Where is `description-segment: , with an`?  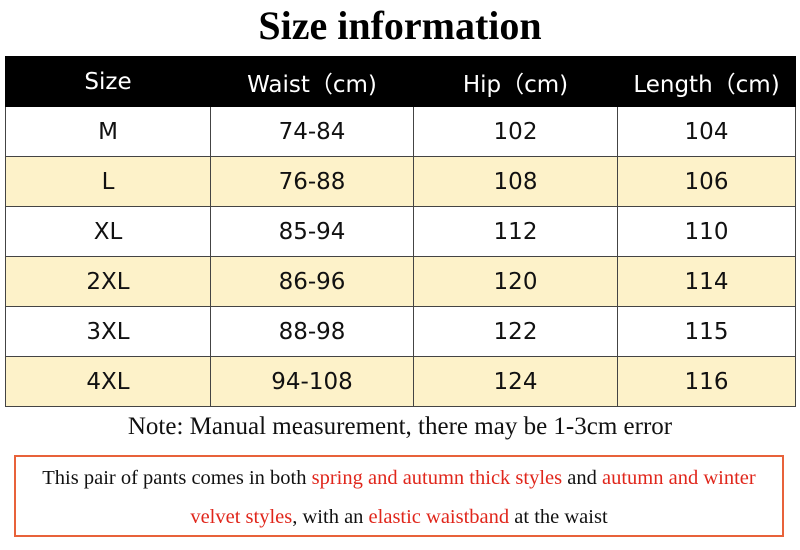
description-segment: , with an is located at coordinates (330, 517).